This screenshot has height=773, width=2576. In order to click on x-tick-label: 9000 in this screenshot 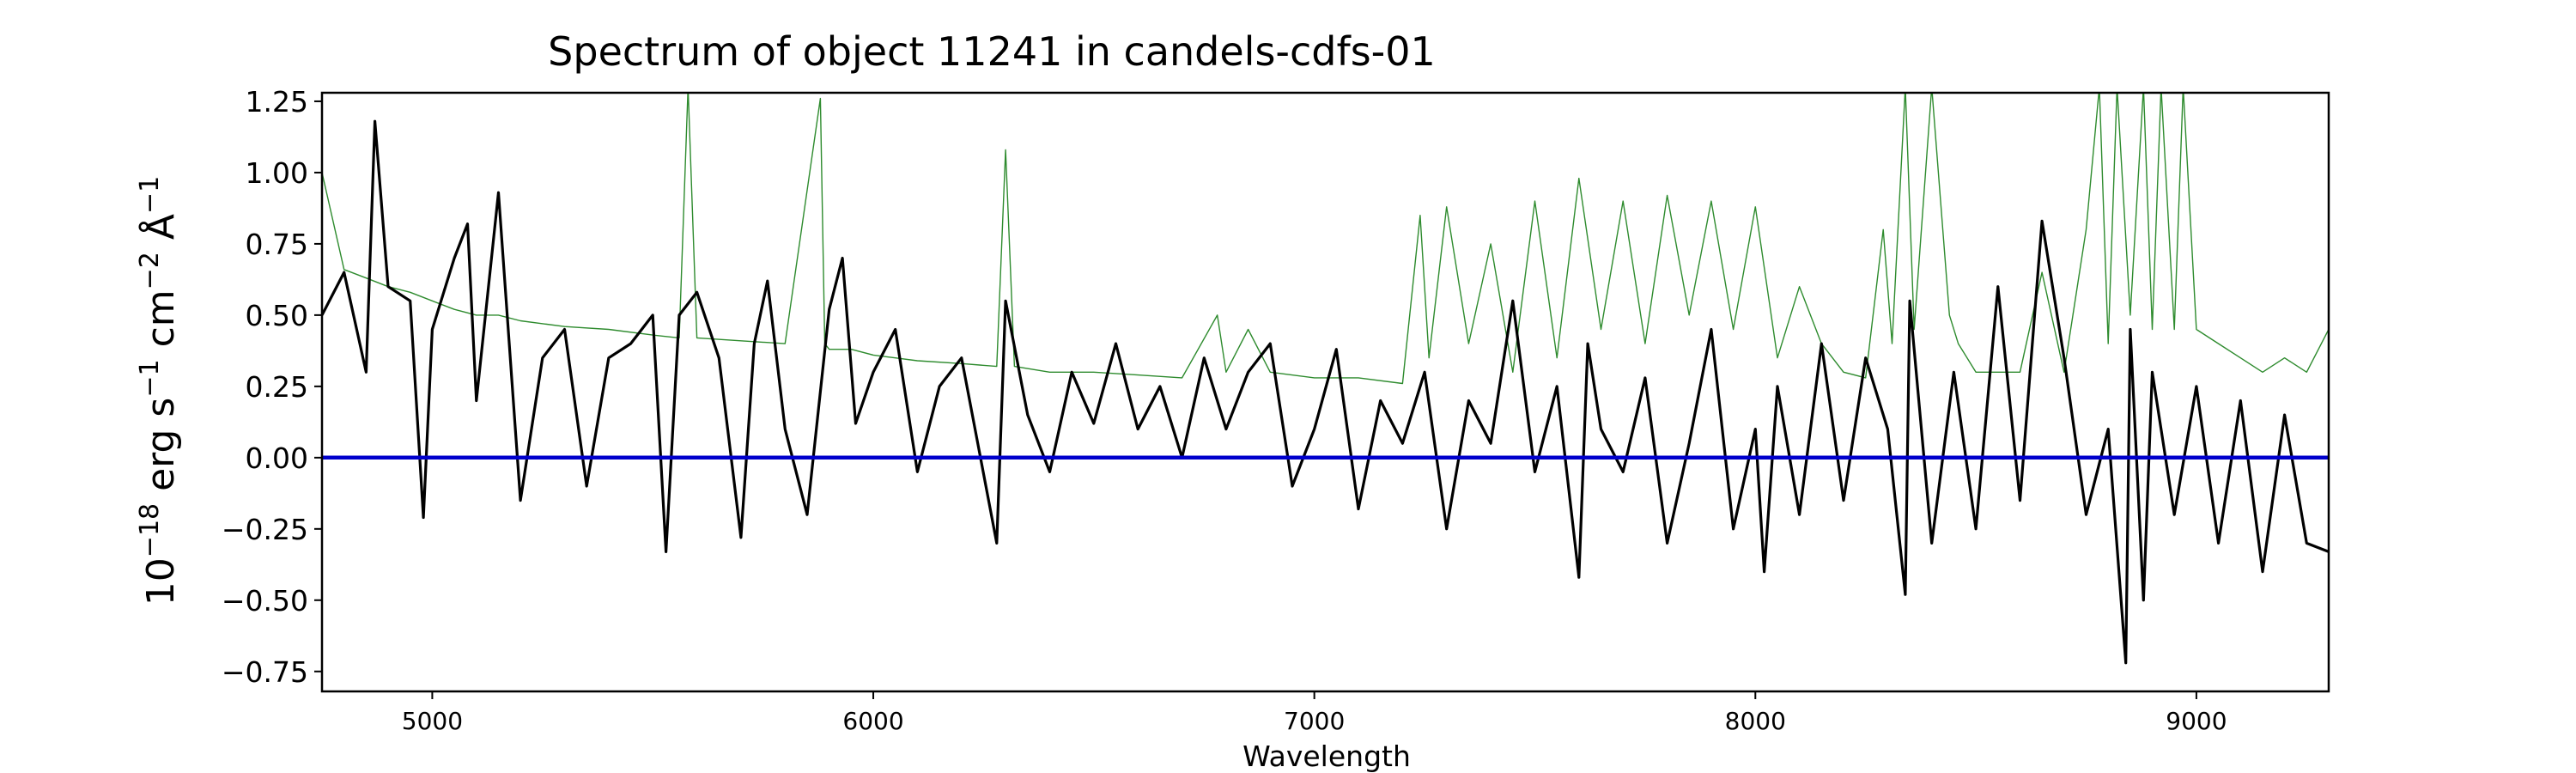, I will do `click(2196, 721)`.